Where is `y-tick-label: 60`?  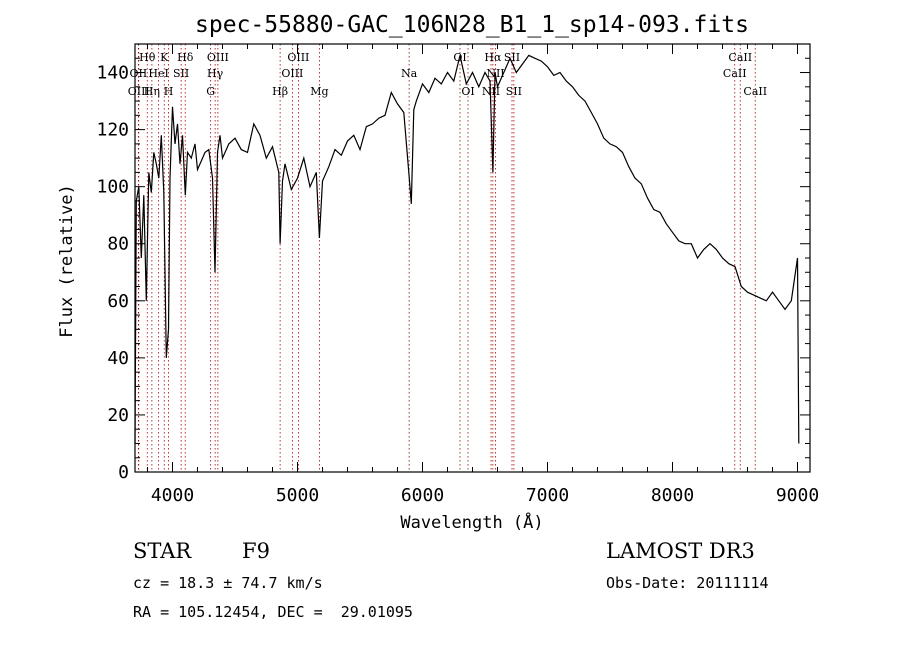 y-tick-label: 60 is located at coordinates (118, 301).